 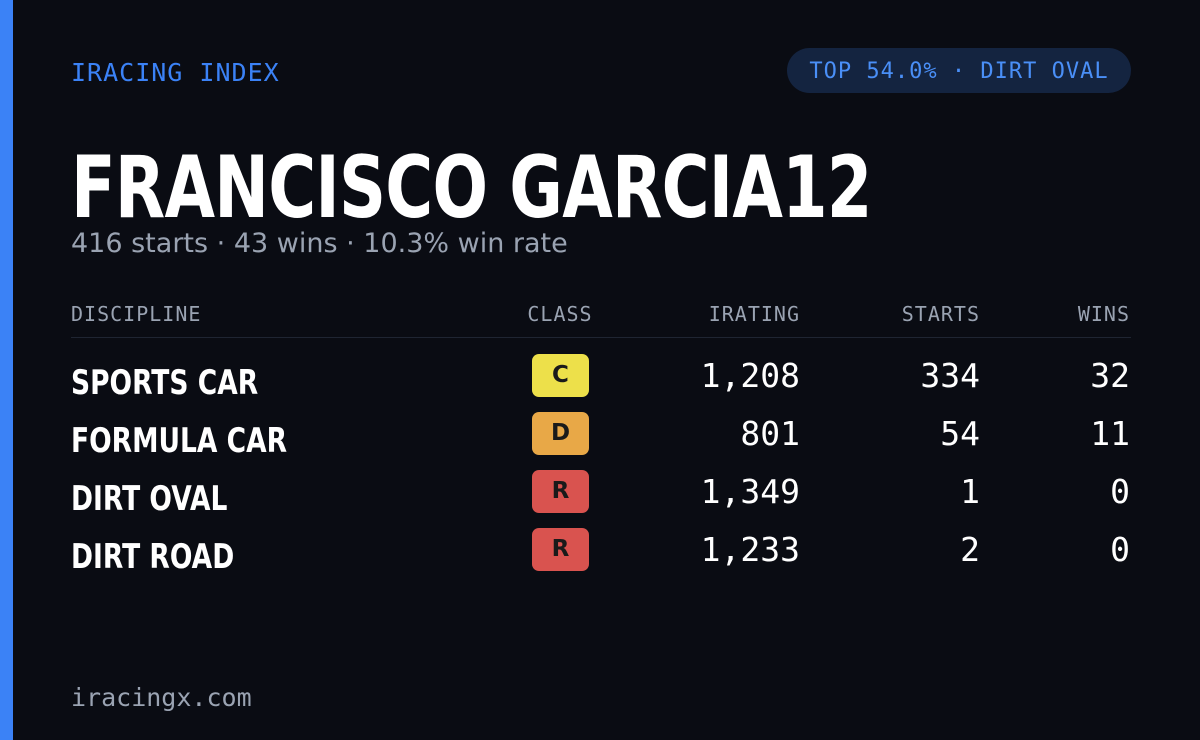 I want to click on brand: IRACING INDEX, so click(x=175, y=72).